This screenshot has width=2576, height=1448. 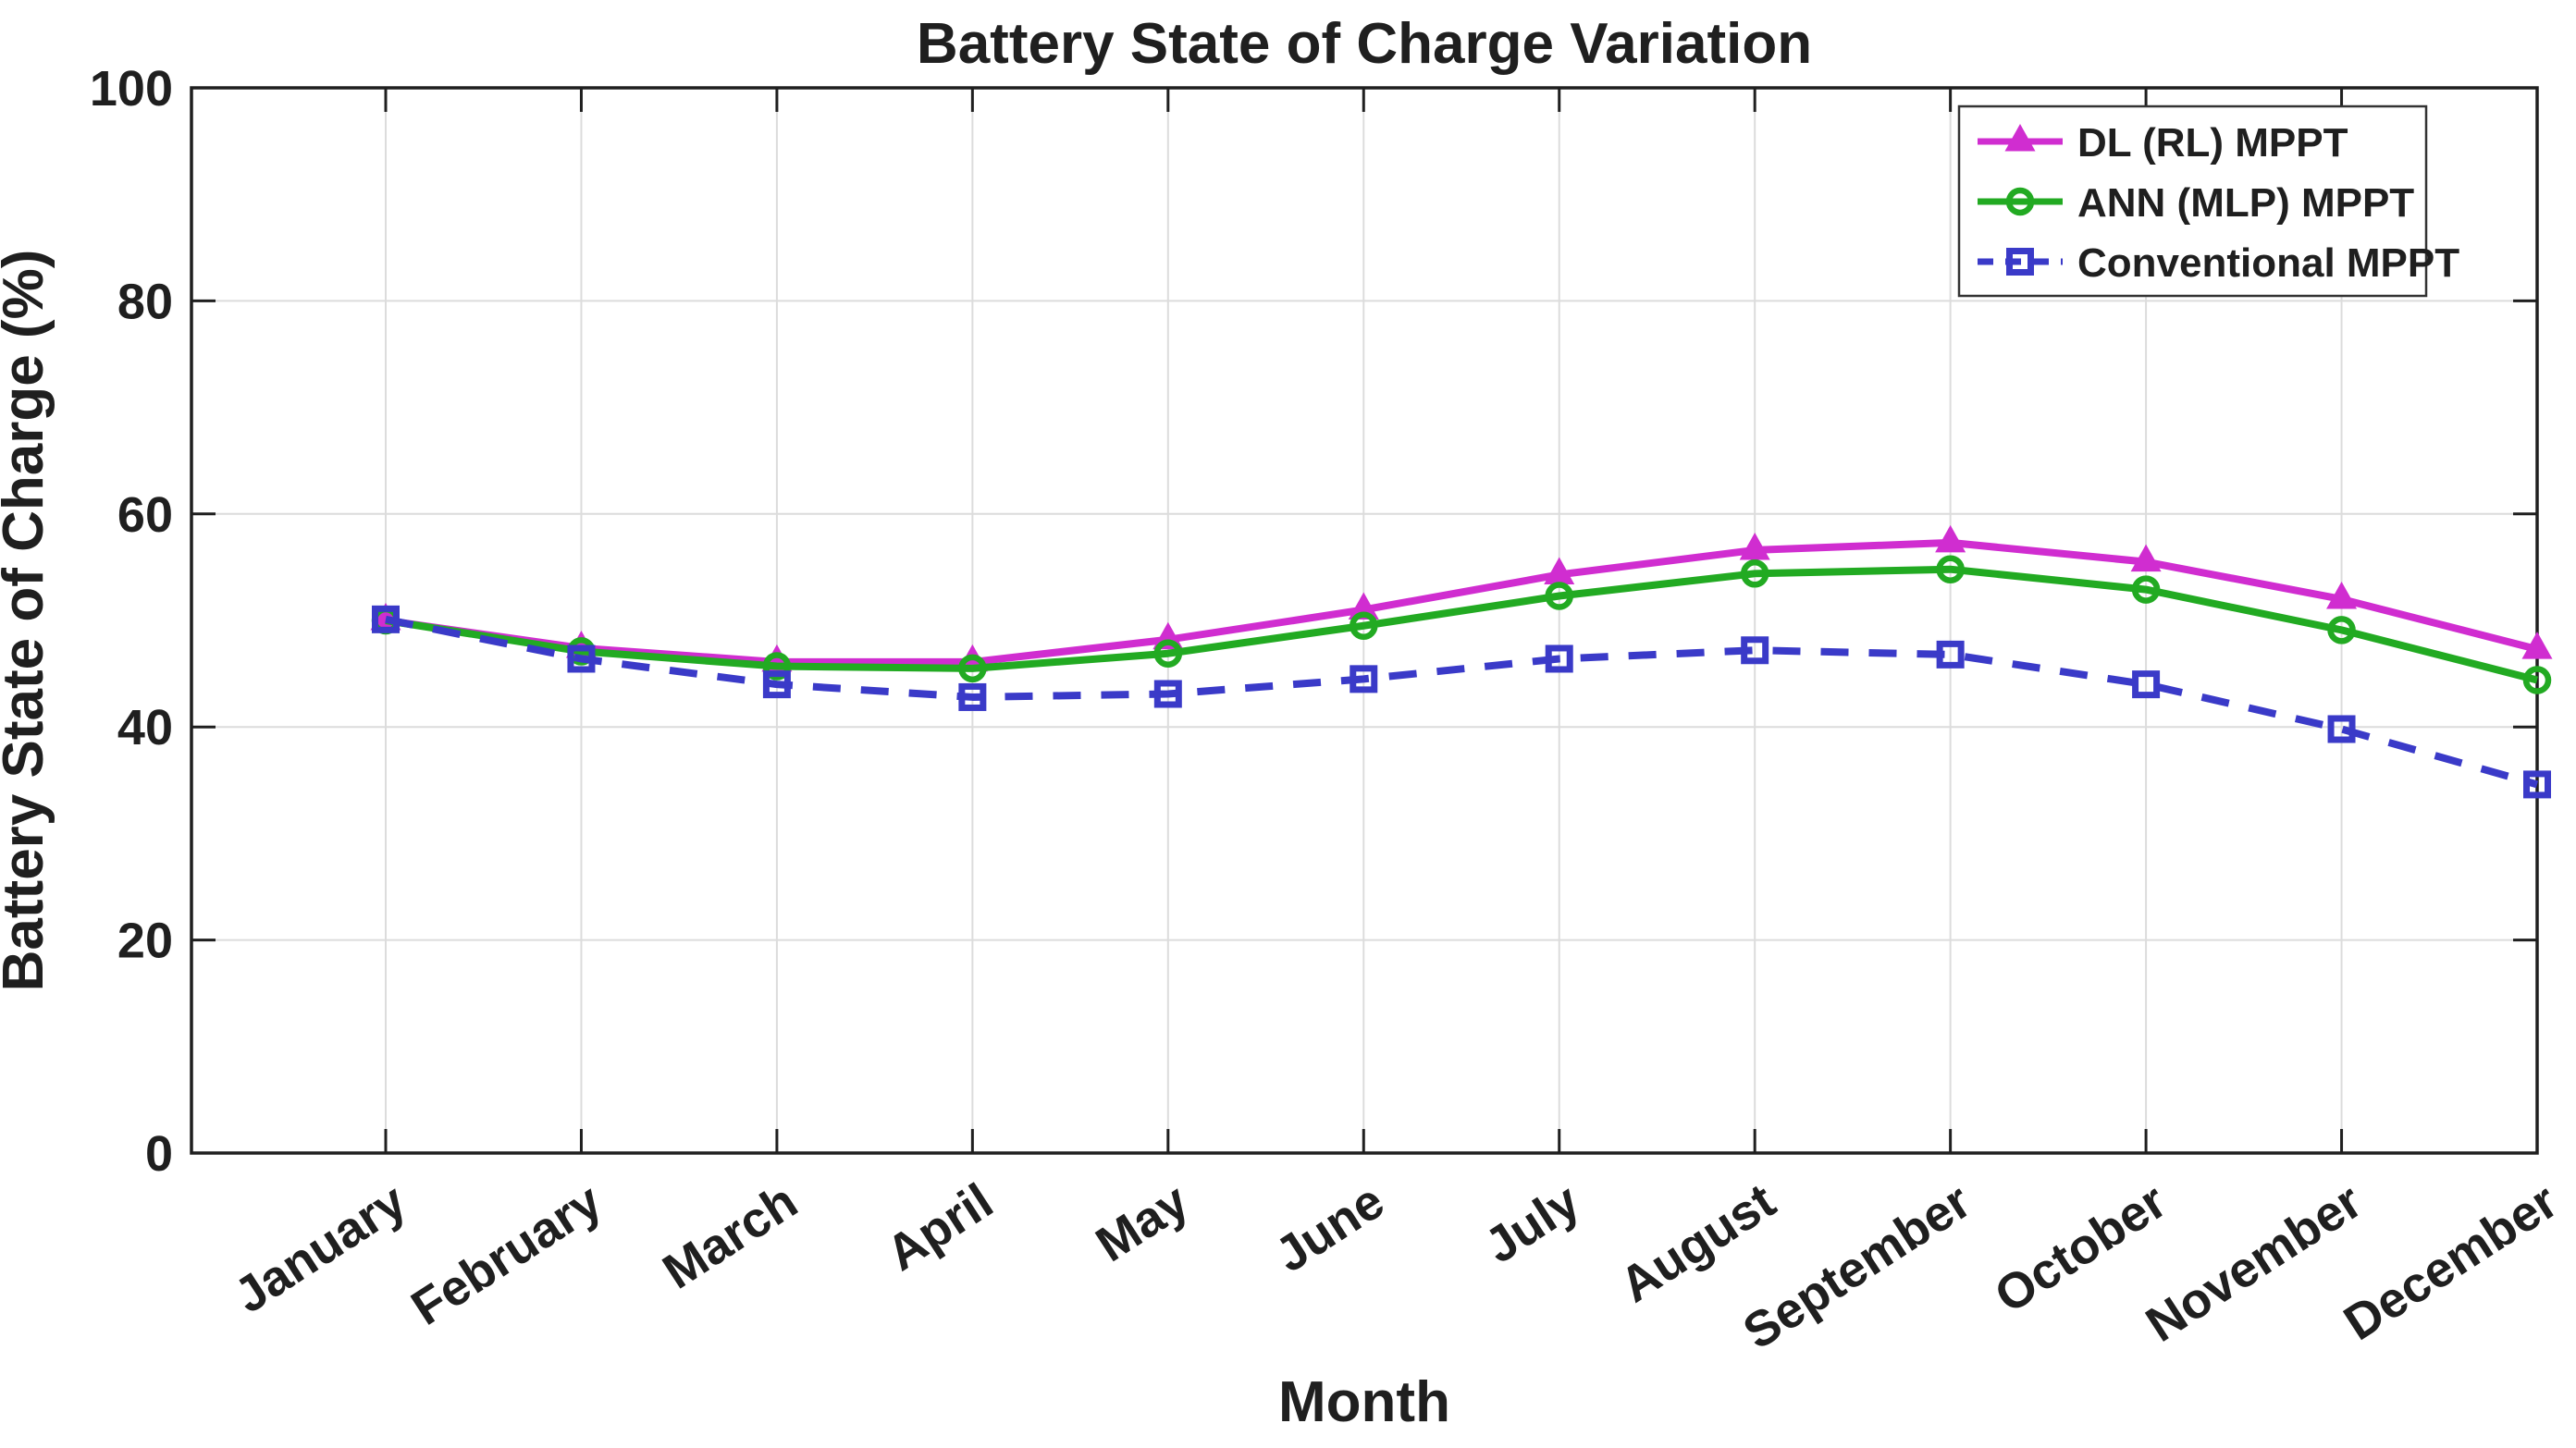 I want to click on x-tick-label: July, so click(x=1532, y=1223).